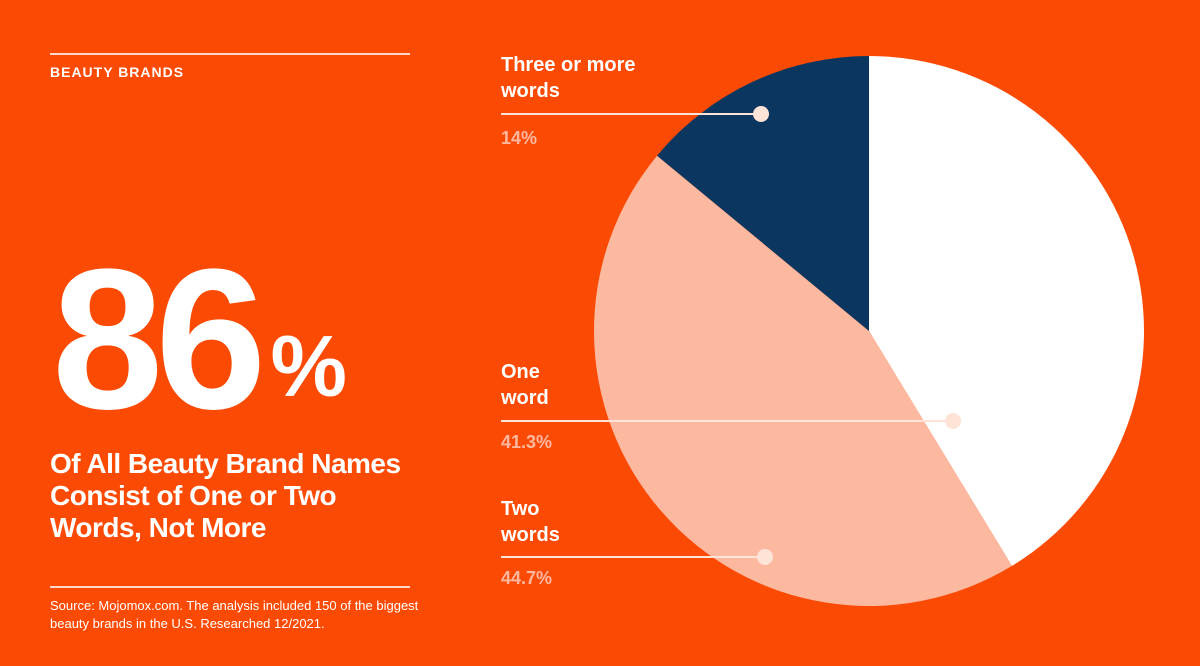 This screenshot has height=666, width=1200. What do you see at coordinates (117, 72) in the screenshot?
I see `section-eyebrow: BEAUTY BRANDS` at bounding box center [117, 72].